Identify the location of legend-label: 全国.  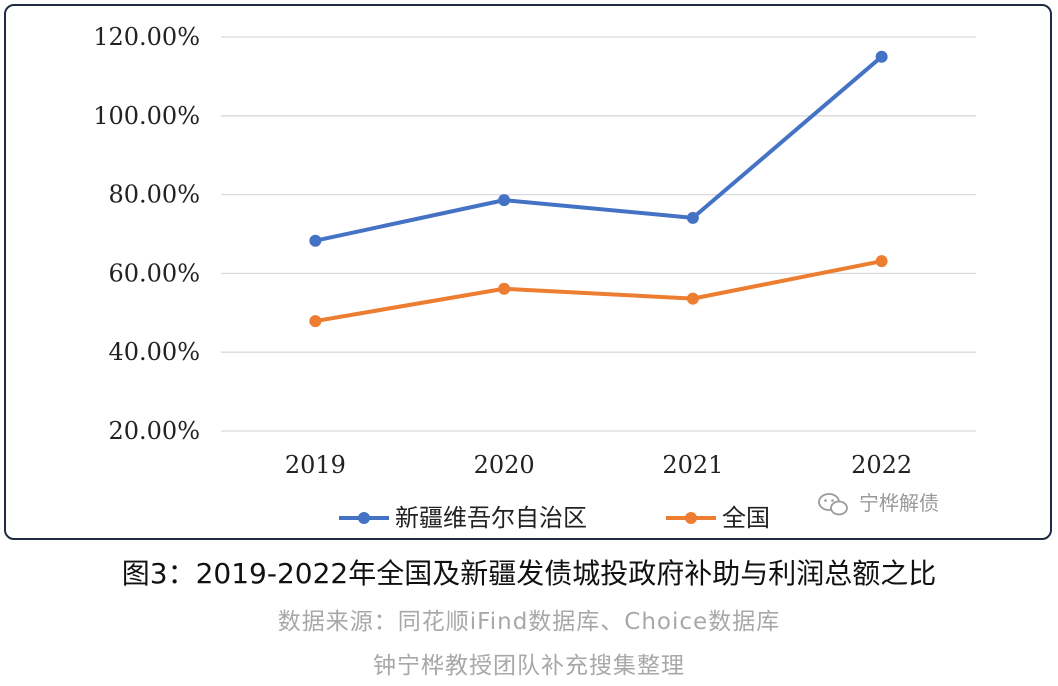
(746, 518).